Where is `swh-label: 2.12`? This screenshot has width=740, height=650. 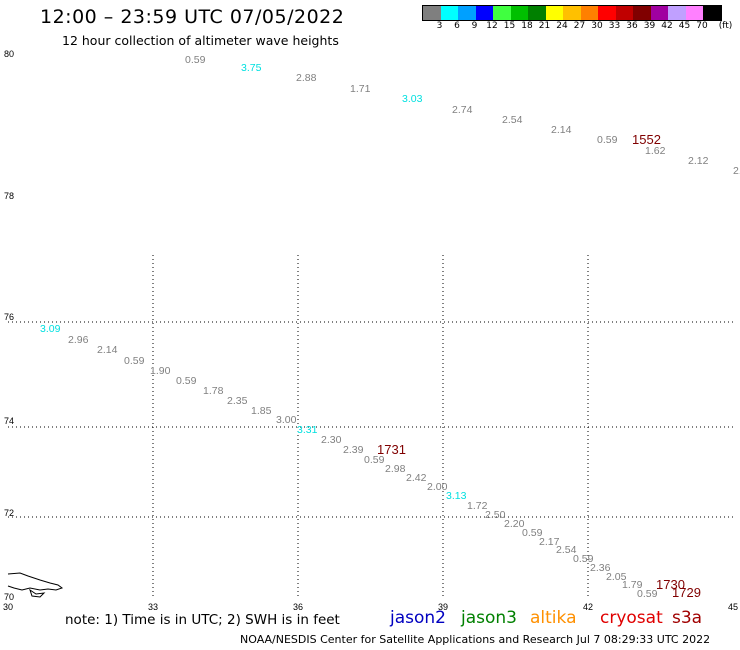
swh-label: 2.12 is located at coordinates (698, 161).